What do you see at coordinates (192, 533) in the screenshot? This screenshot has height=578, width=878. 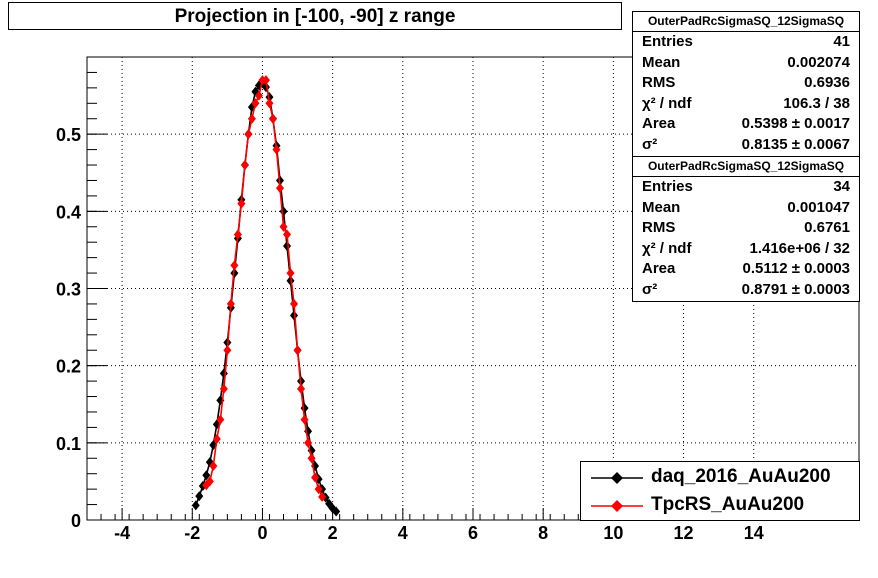 I see `x-tick-label: -2` at bounding box center [192, 533].